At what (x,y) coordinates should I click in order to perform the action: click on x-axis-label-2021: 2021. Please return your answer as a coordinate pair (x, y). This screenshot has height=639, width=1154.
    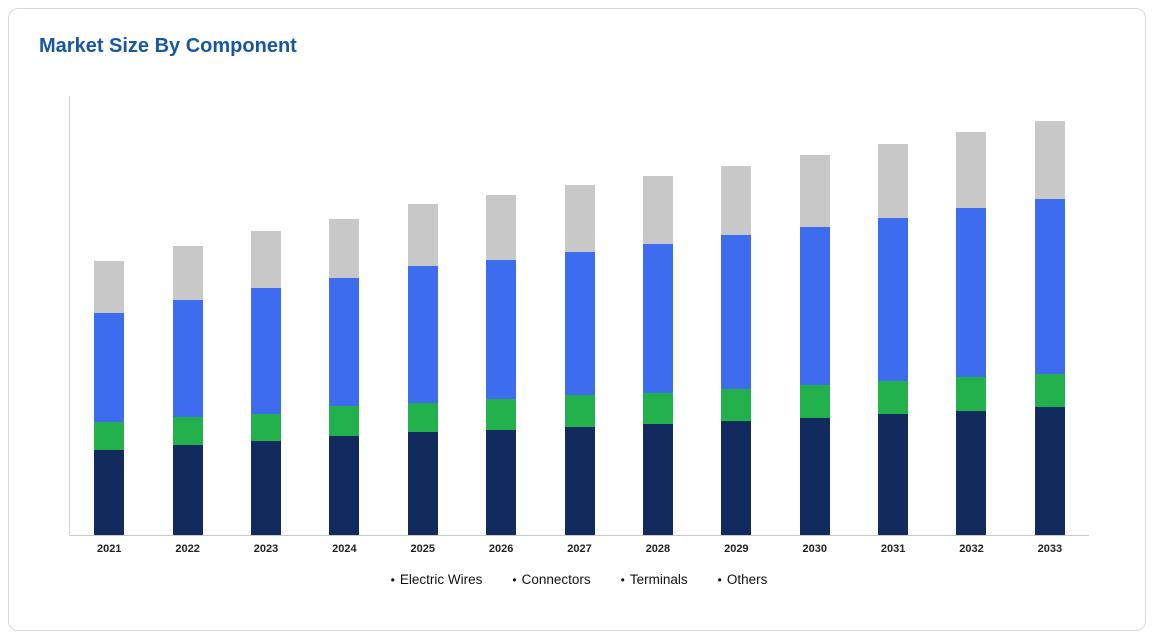
    Looking at the image, I should click on (109, 549).